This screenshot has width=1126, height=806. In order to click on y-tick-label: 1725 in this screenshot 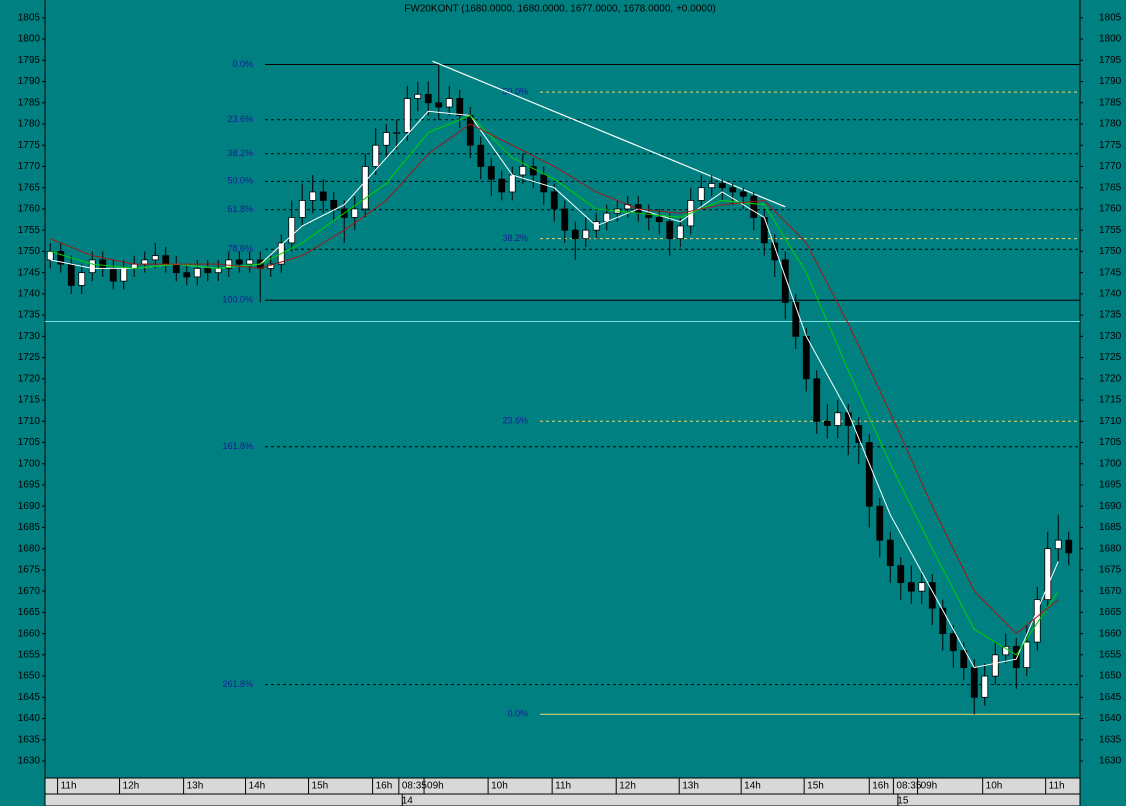, I will do `click(29, 357)`.